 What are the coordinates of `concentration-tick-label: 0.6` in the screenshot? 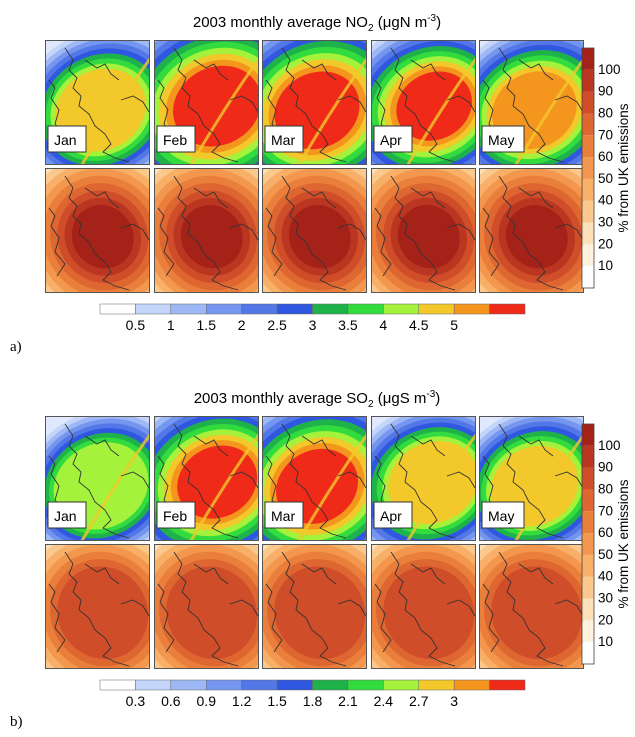 It's located at (171, 701).